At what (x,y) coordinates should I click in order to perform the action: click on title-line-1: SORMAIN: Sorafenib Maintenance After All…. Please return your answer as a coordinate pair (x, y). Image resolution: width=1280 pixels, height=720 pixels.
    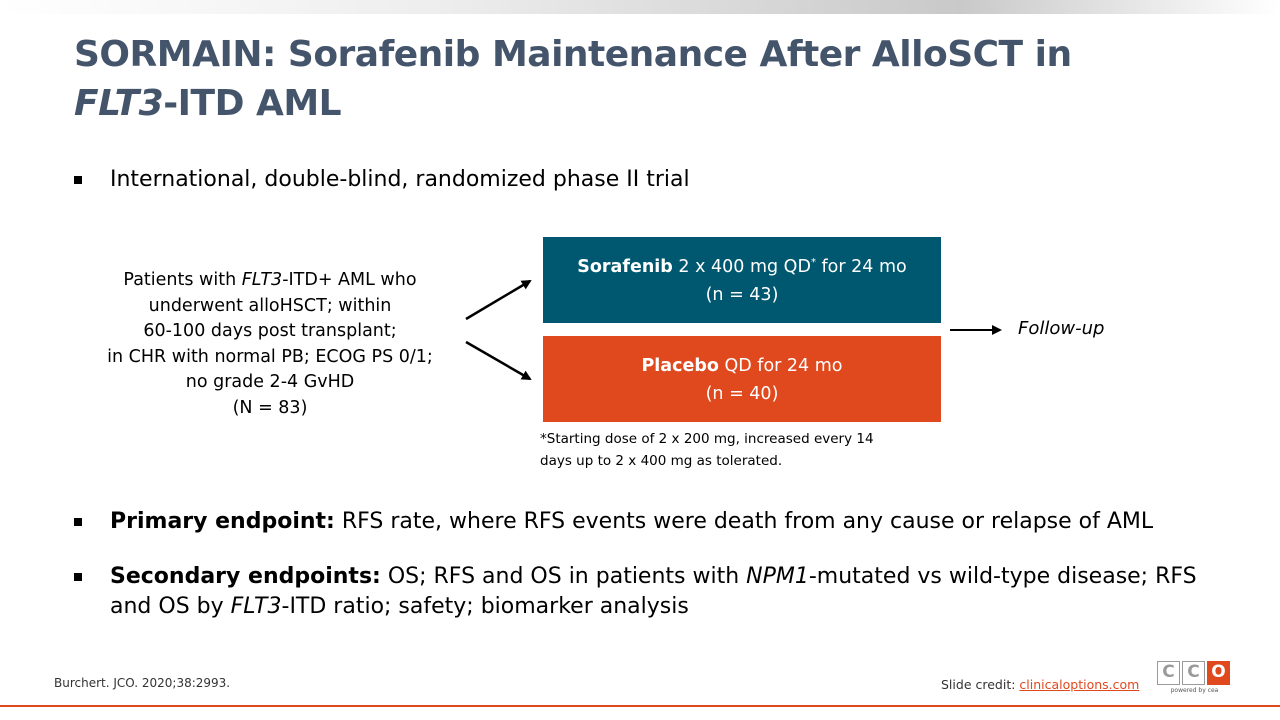
    Looking at the image, I should click on (573, 54).